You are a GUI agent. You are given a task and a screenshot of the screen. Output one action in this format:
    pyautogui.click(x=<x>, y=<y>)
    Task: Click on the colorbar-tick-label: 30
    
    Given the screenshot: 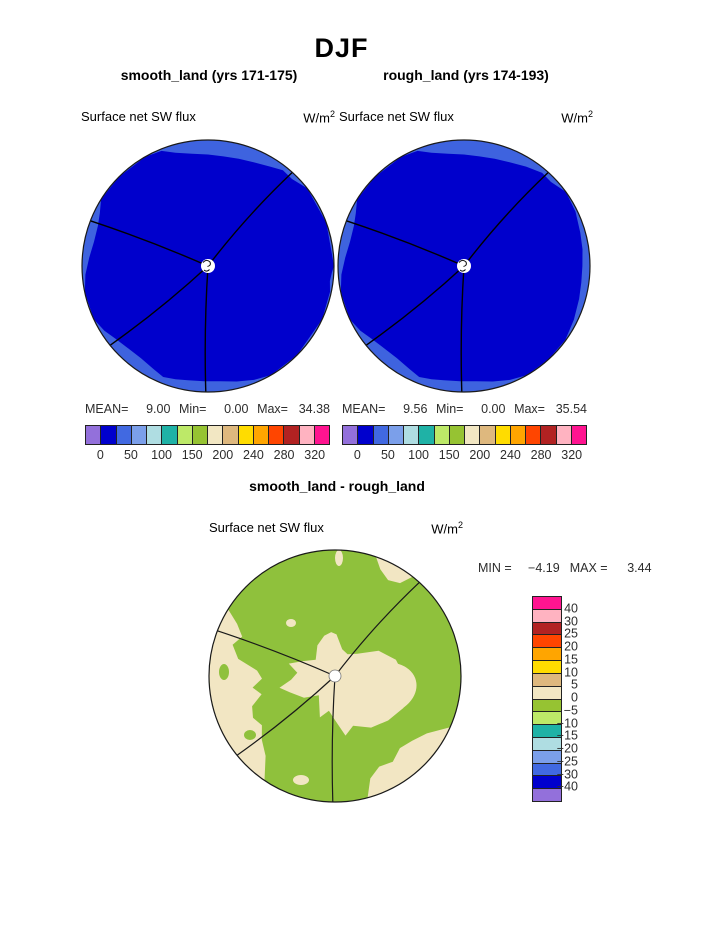 What is the action you would take?
    pyautogui.click(x=571, y=620)
    